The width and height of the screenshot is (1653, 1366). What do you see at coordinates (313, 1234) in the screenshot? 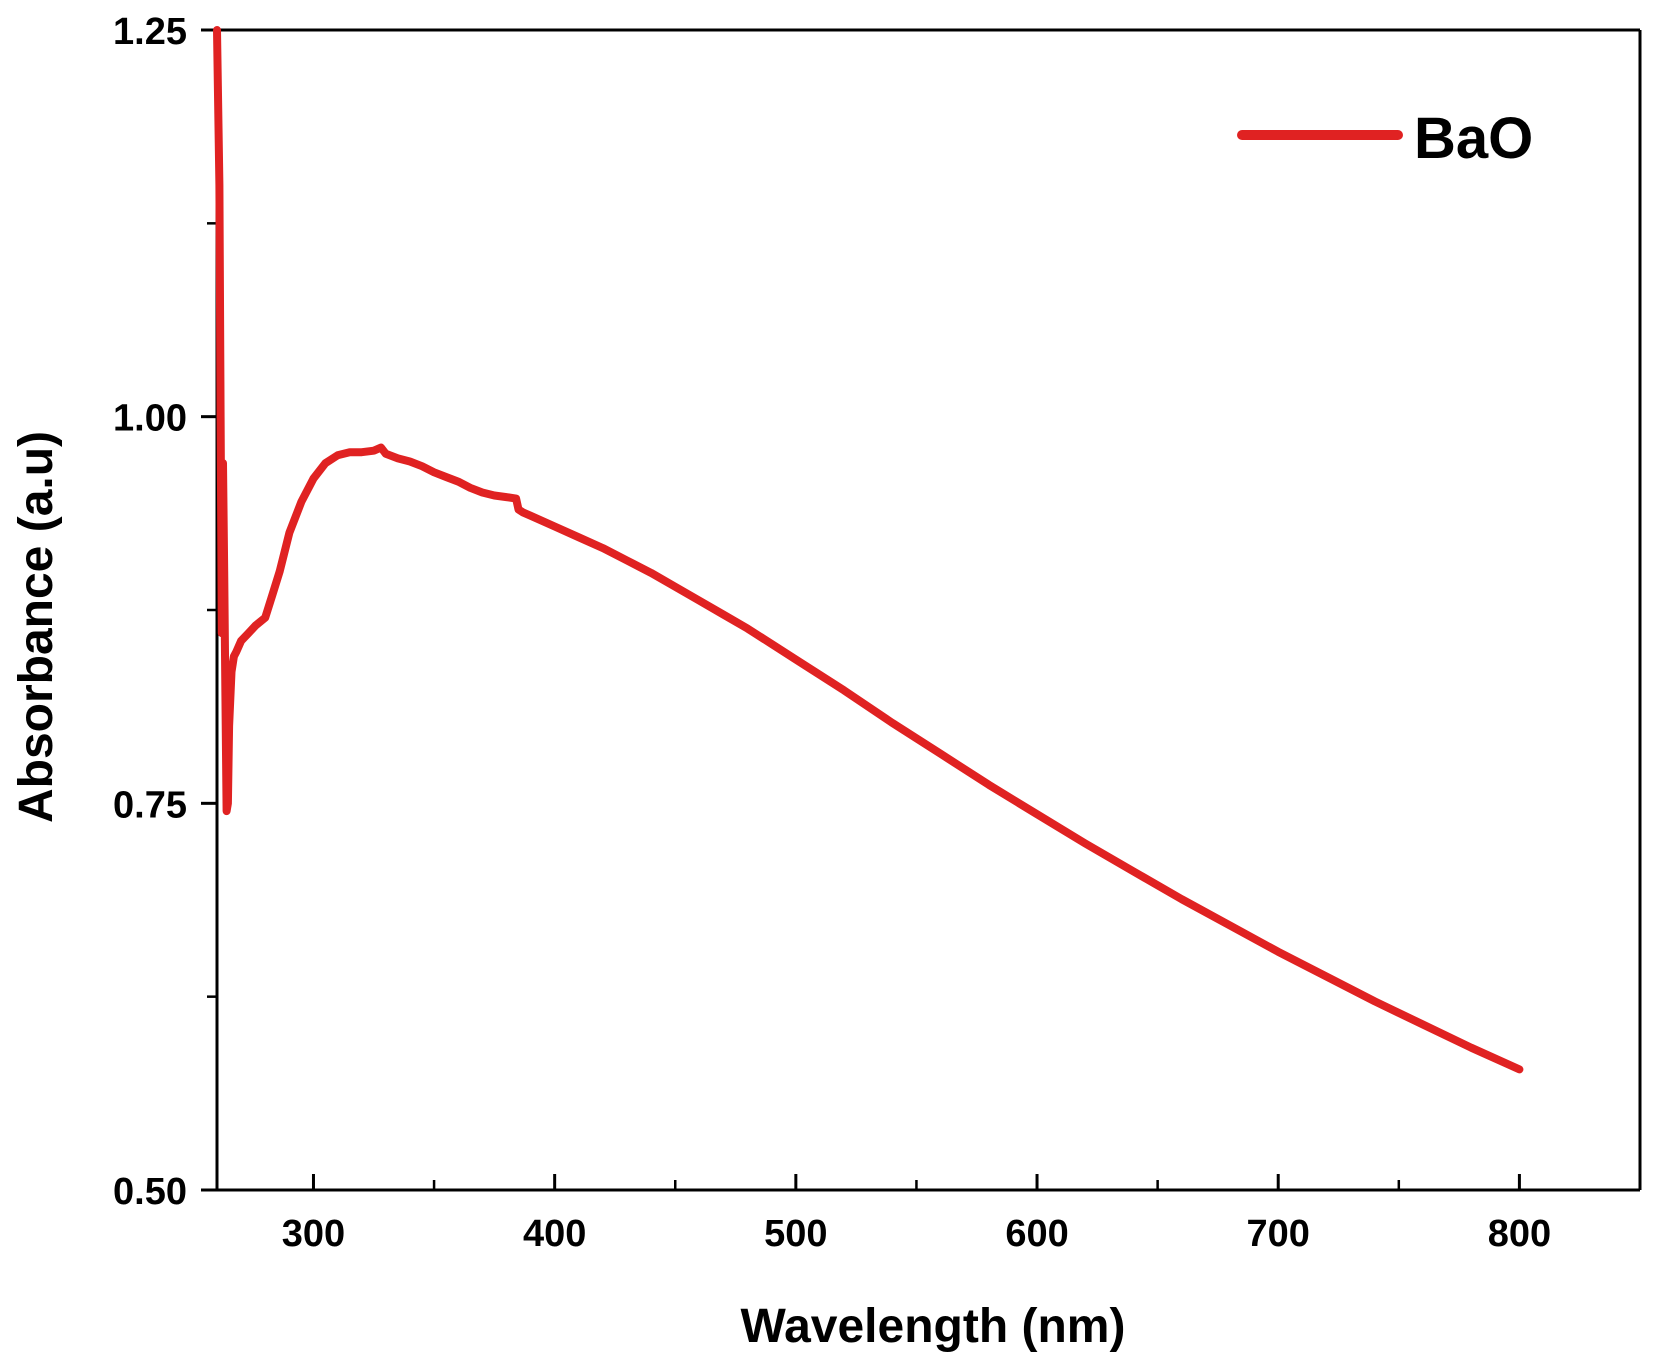
I see `x-tick-label: 300` at bounding box center [313, 1234].